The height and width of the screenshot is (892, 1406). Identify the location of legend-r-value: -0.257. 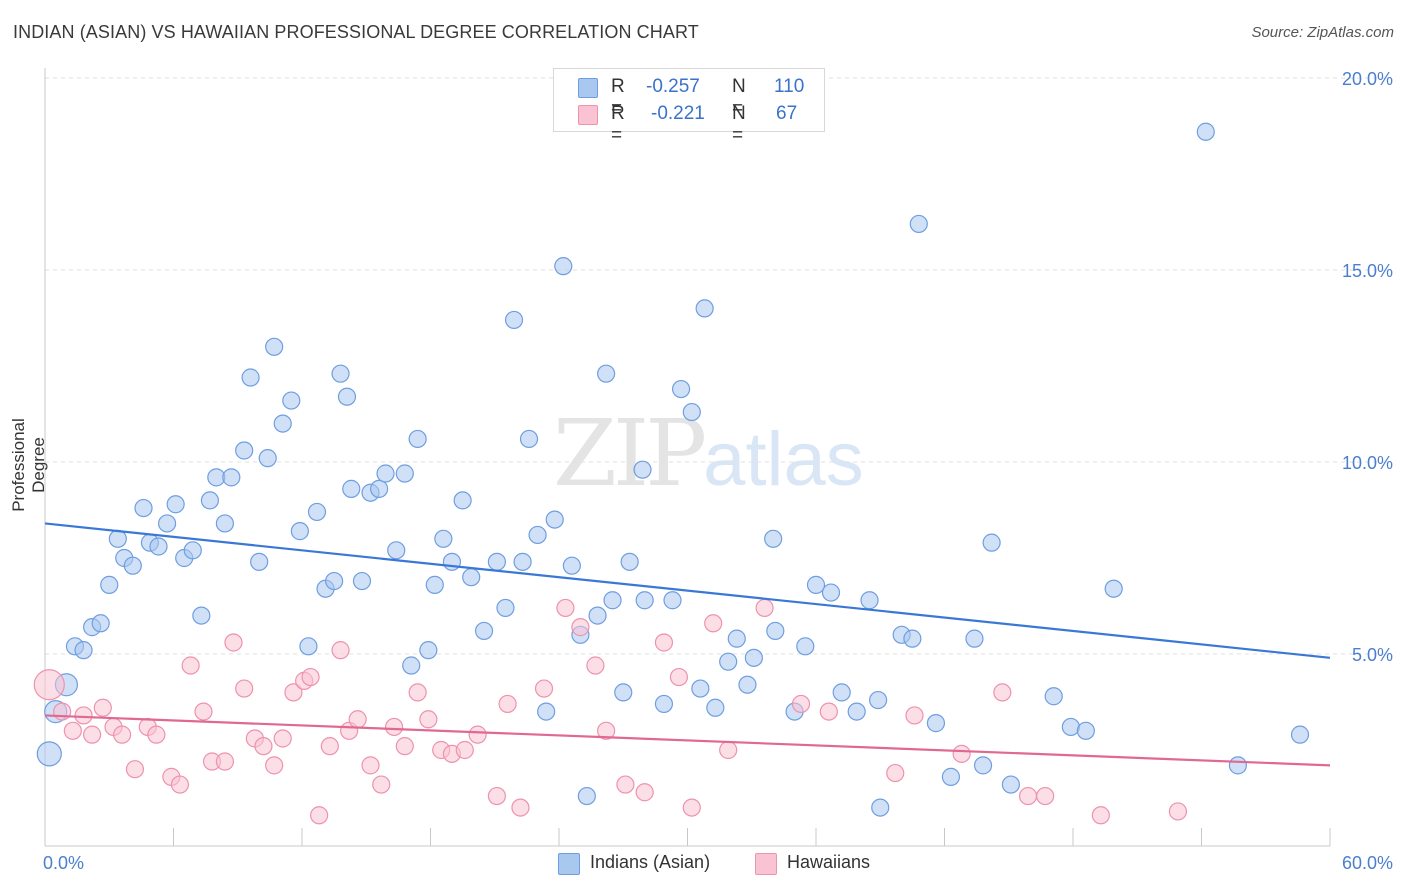
(673, 86).